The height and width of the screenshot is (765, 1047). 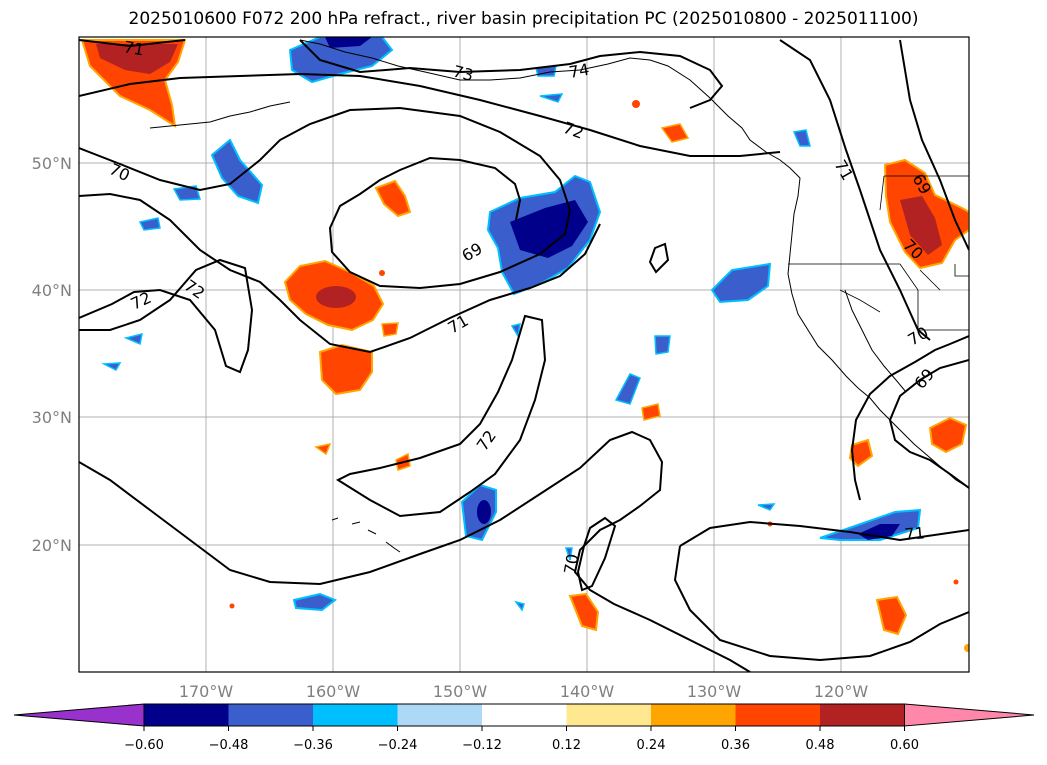 I want to click on lat-label: 30°N, so click(x=52, y=417).